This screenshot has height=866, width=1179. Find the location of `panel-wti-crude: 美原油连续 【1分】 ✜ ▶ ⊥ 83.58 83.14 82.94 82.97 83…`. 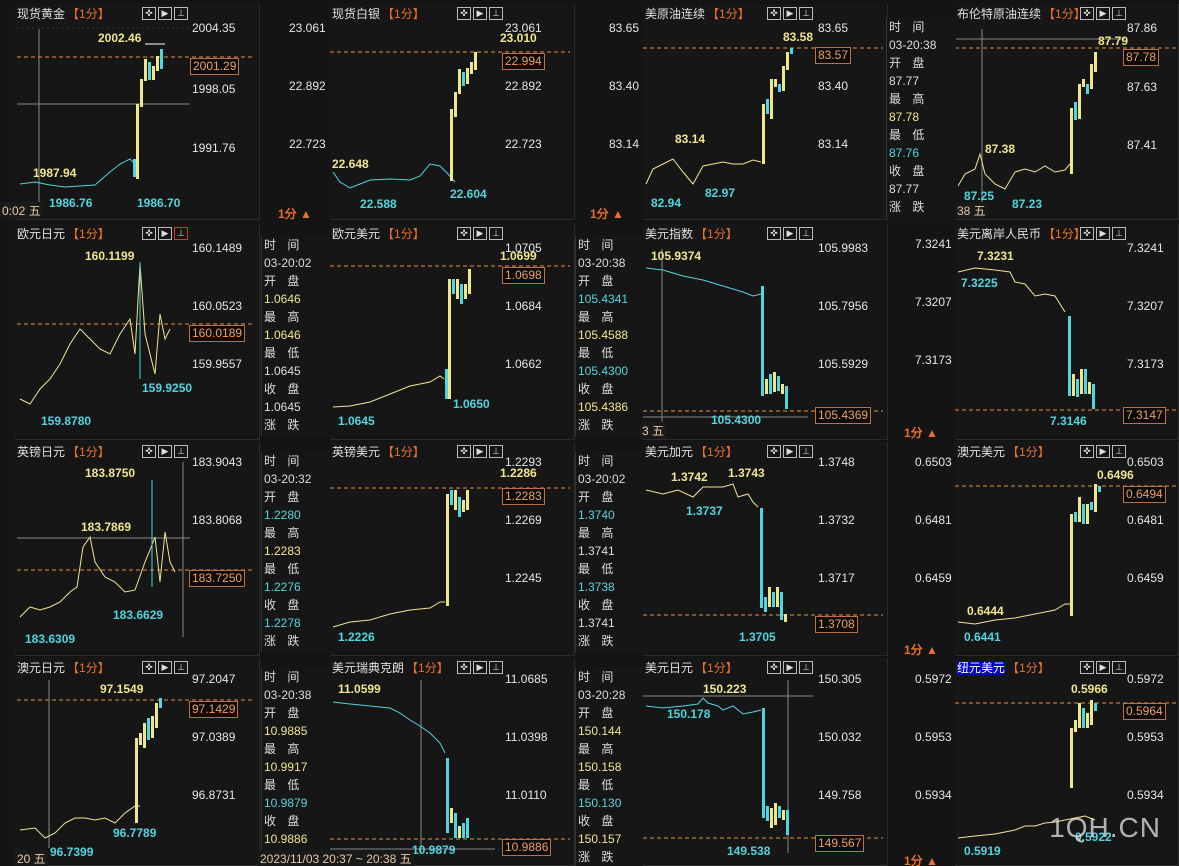

panel-wti-crude: 美原油连续 【1分】 ✜ ▶ ⊥ 83.58 83.14 82.94 82.97 83… is located at coordinates (765, 112).